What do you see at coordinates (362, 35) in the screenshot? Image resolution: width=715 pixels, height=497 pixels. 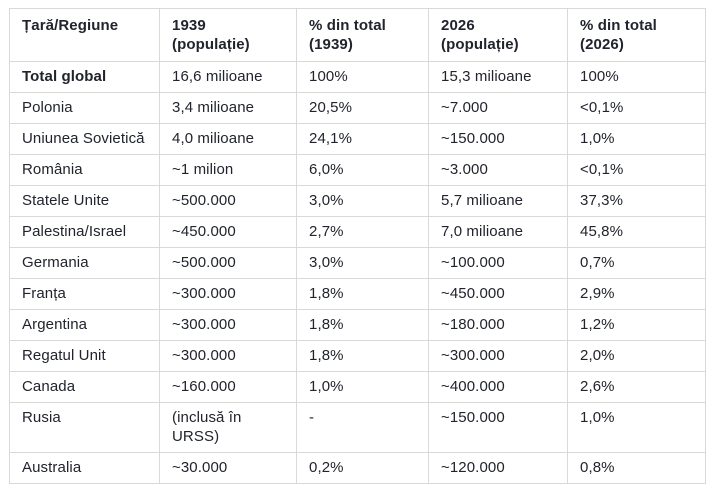 I see `column-header-pct-1939: % din total (1939)` at bounding box center [362, 35].